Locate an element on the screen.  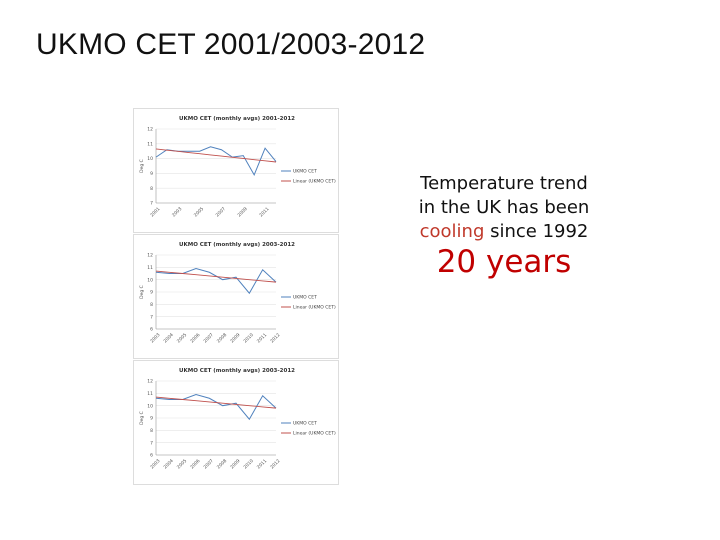
slide-title: UKMO CET 2001/2003-2012 is located at coordinates (231, 44).